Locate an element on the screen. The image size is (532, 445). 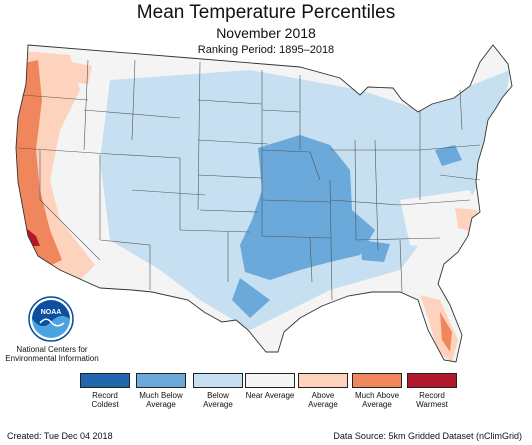
legend-item-much-below: Much Below Average is located at coordinates (161, 391).